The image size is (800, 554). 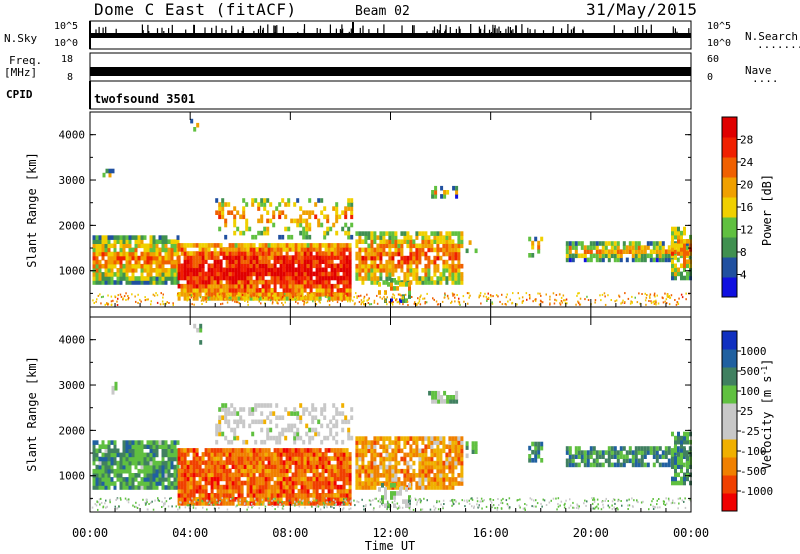 I want to click on power-colorbar: 28 24 20 16 12 8 4, so click(x=737, y=207).